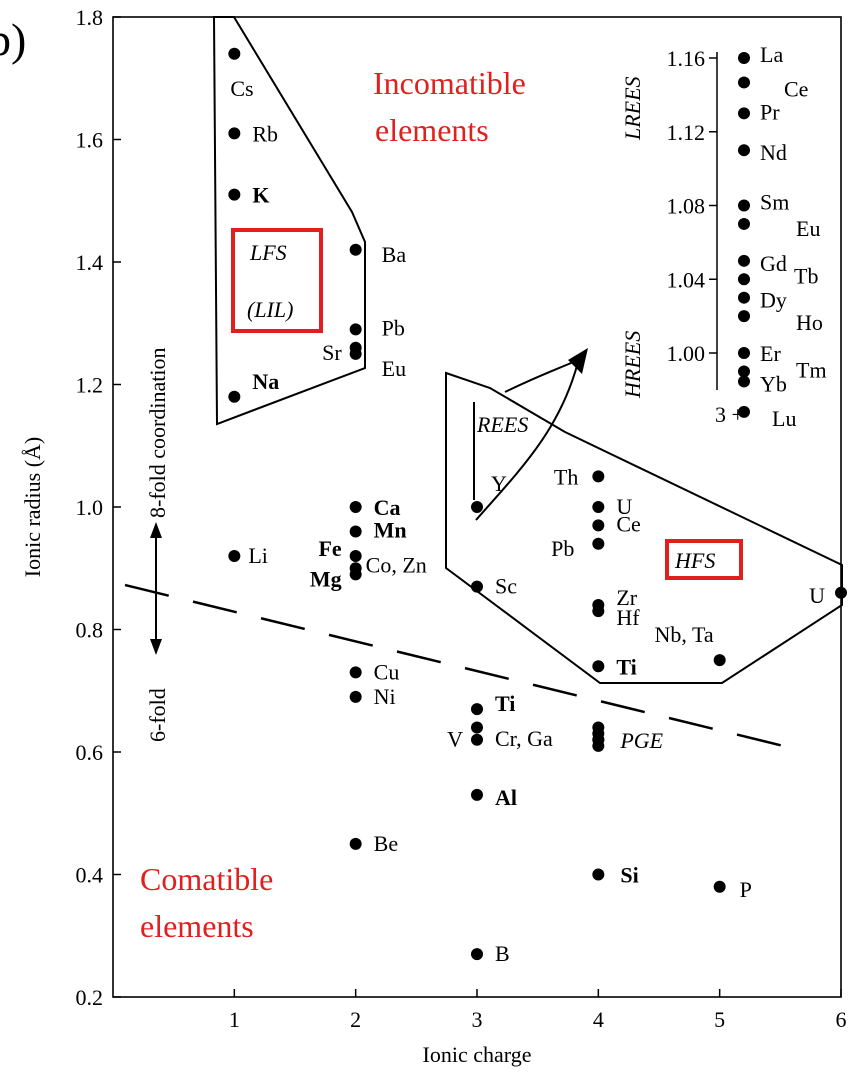 This screenshot has width=853, height=1088. I want to click on inset-tick-label: 1.00, so click(686, 353).